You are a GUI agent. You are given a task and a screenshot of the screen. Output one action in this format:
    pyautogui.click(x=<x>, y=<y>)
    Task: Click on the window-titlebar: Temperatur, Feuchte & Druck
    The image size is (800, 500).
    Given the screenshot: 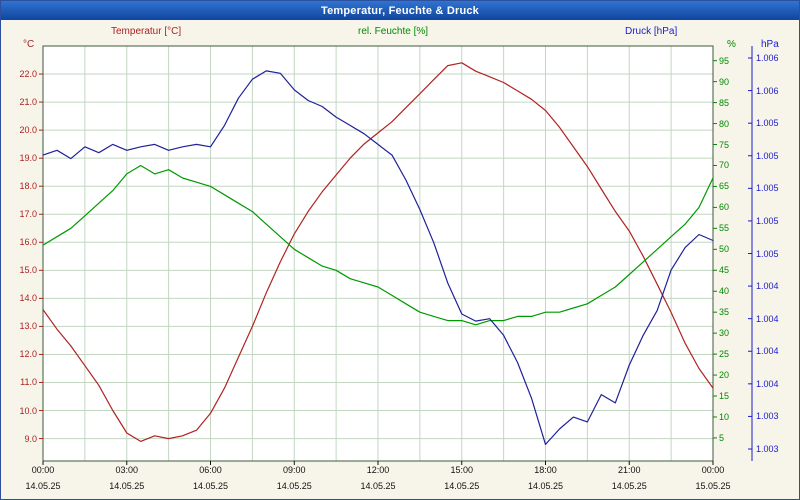 What is the action you would take?
    pyautogui.click(x=400, y=10)
    